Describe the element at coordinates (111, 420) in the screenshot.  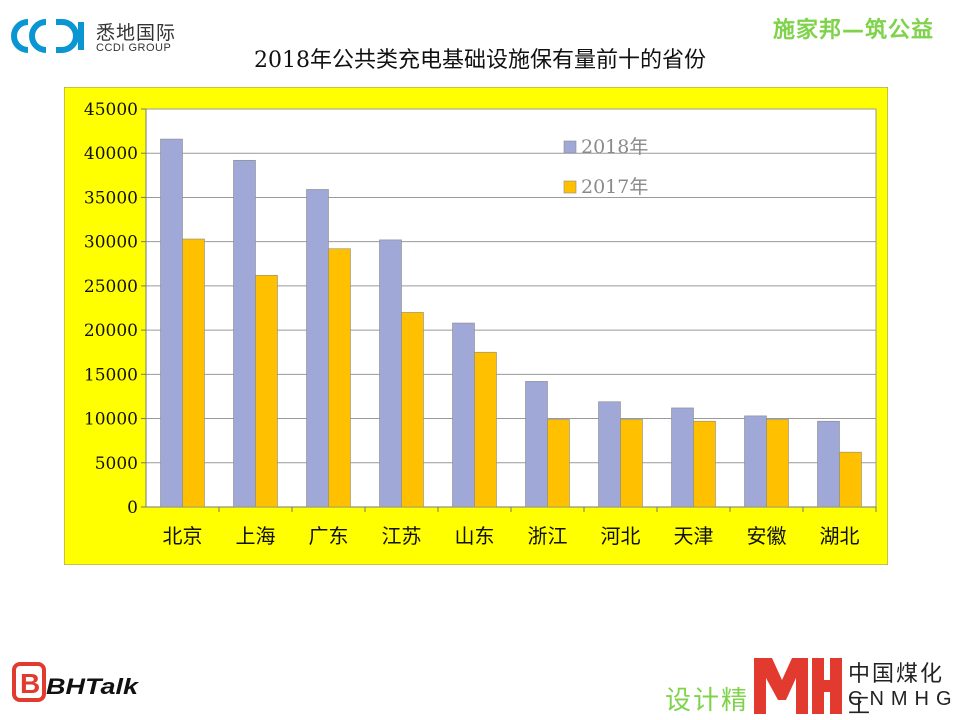
I see `y-tick-label: 10000` at that location.